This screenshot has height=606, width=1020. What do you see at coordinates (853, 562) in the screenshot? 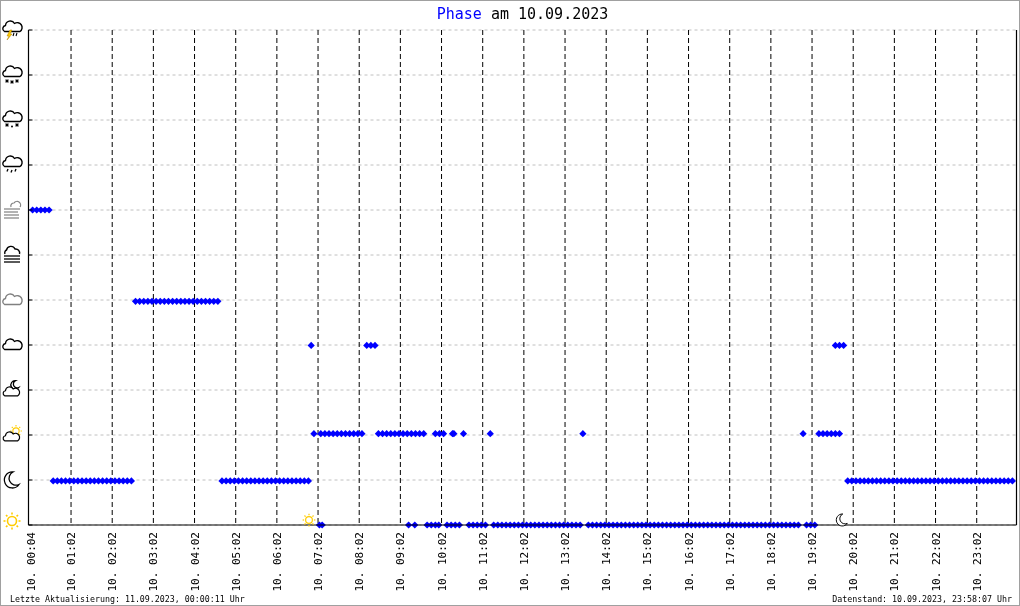
I see `x-tick-label: 10. 20:02` at bounding box center [853, 562].